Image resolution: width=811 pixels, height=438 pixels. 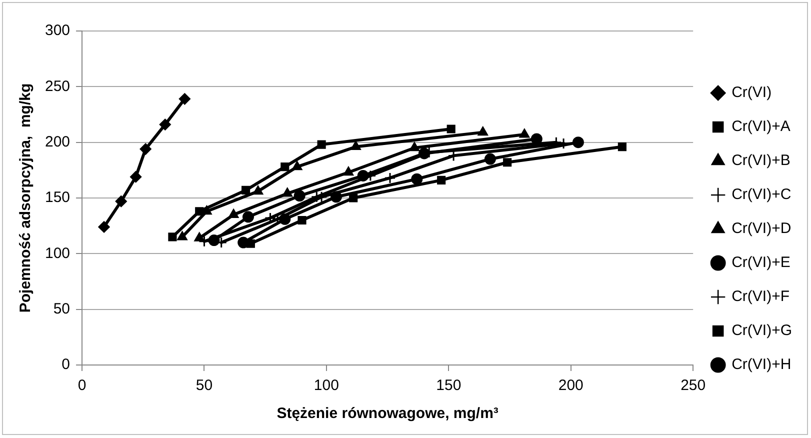 What do you see at coordinates (693, 385) in the screenshot?
I see `x-tick-label: 250` at bounding box center [693, 385].